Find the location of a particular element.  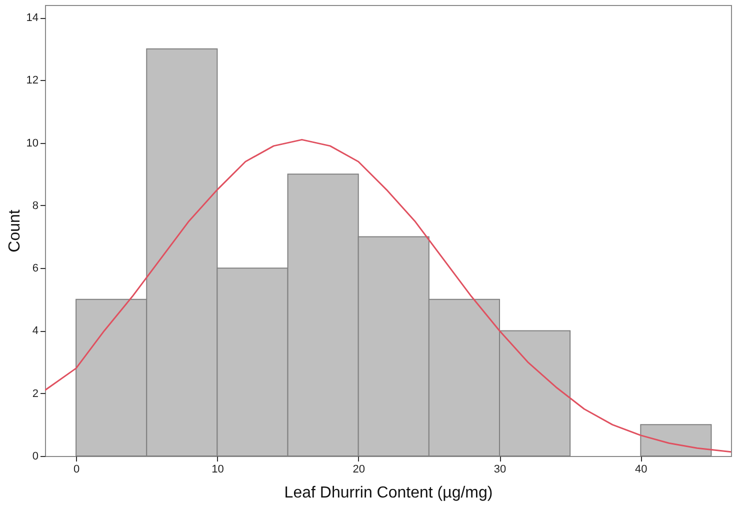

y-tick-label: 0 is located at coordinates (35, 456).